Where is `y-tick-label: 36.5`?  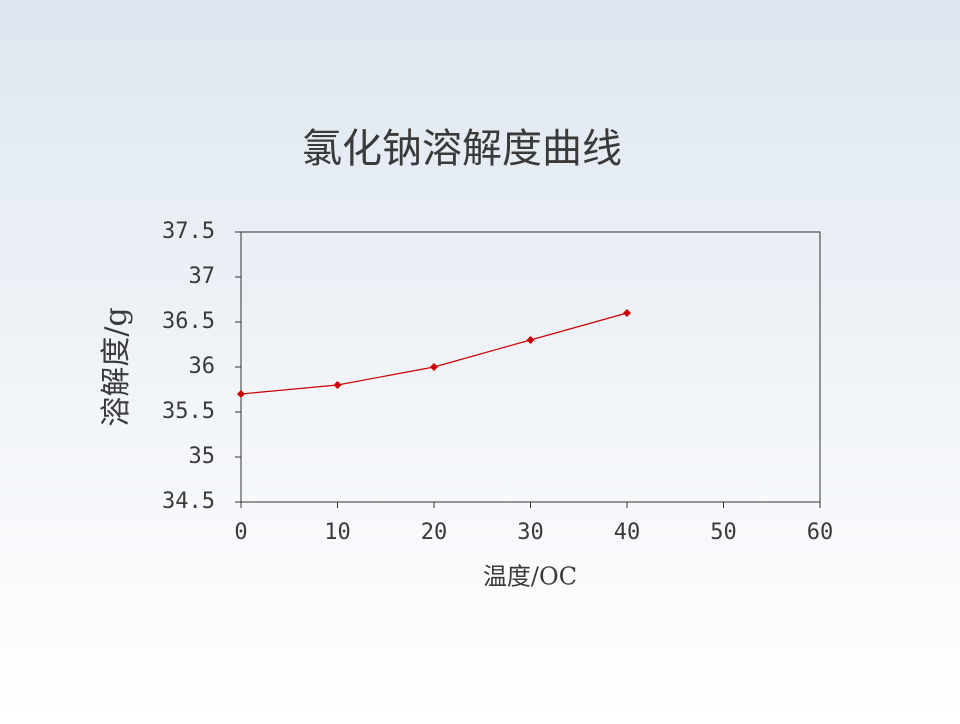
y-tick-label: 36.5 is located at coordinates (188, 321).